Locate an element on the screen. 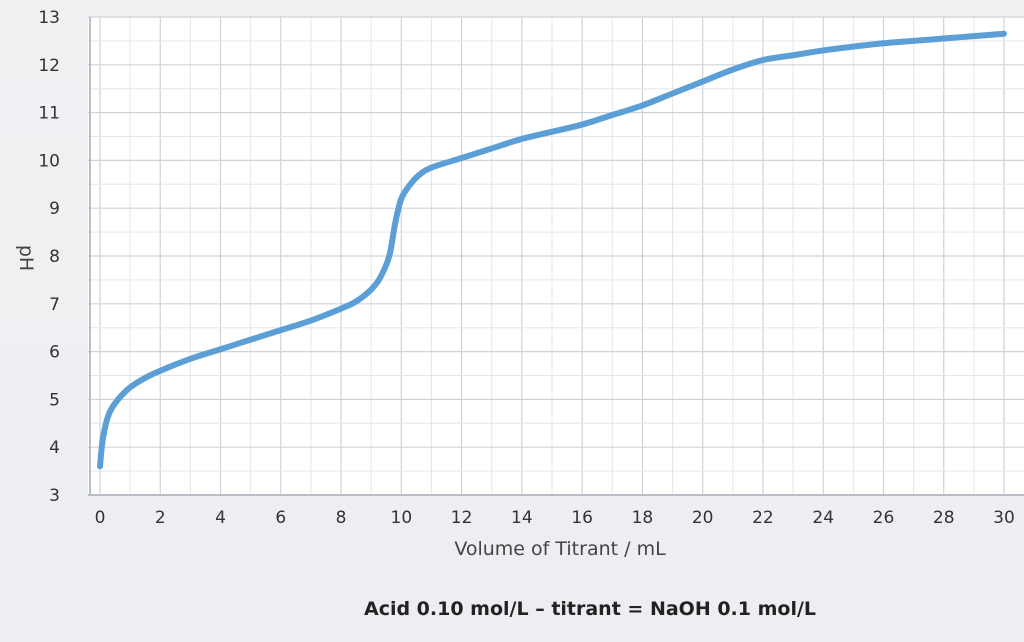 The image size is (1024, 642). x-tick-label: 8 is located at coordinates (341, 518).